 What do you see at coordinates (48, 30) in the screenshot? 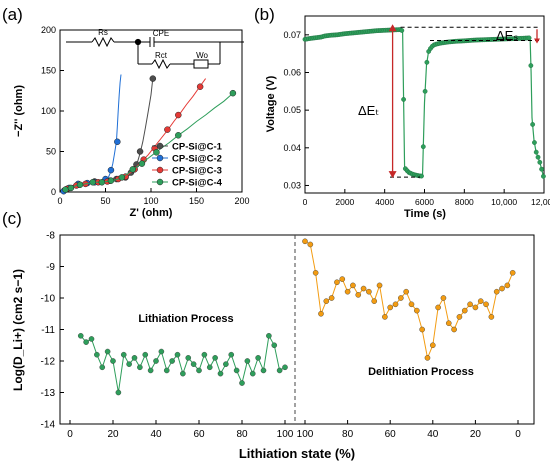
I see `panel-a-y-tick-label: 200` at bounding box center [48, 30].